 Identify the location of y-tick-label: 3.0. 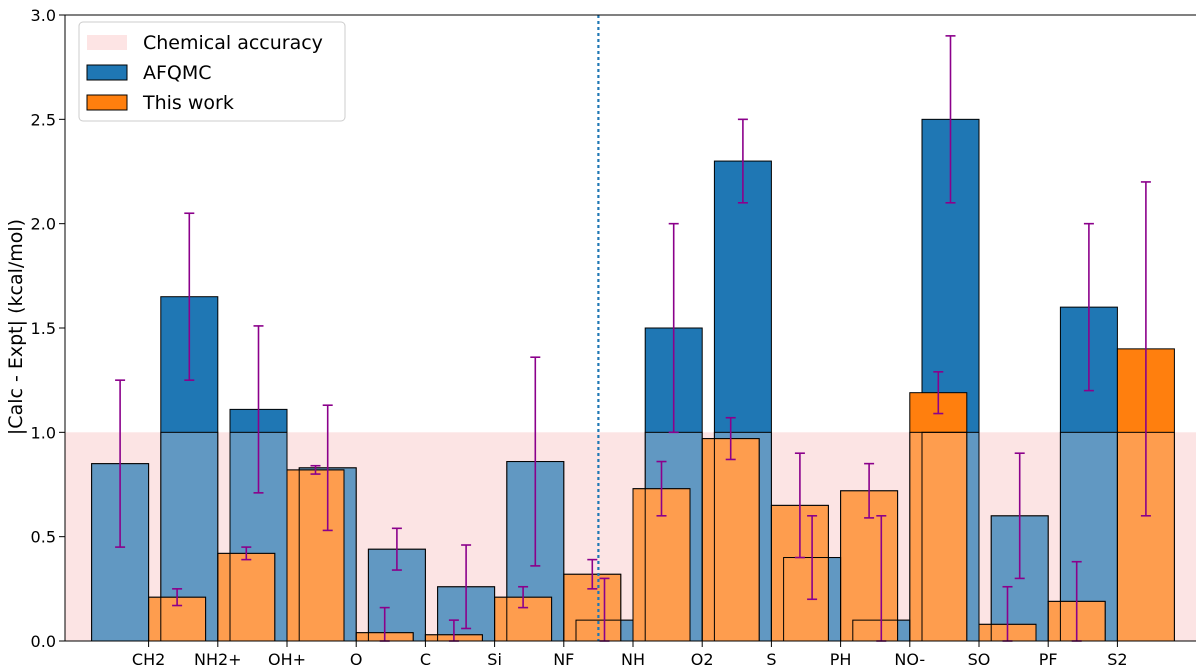
(43, 15).